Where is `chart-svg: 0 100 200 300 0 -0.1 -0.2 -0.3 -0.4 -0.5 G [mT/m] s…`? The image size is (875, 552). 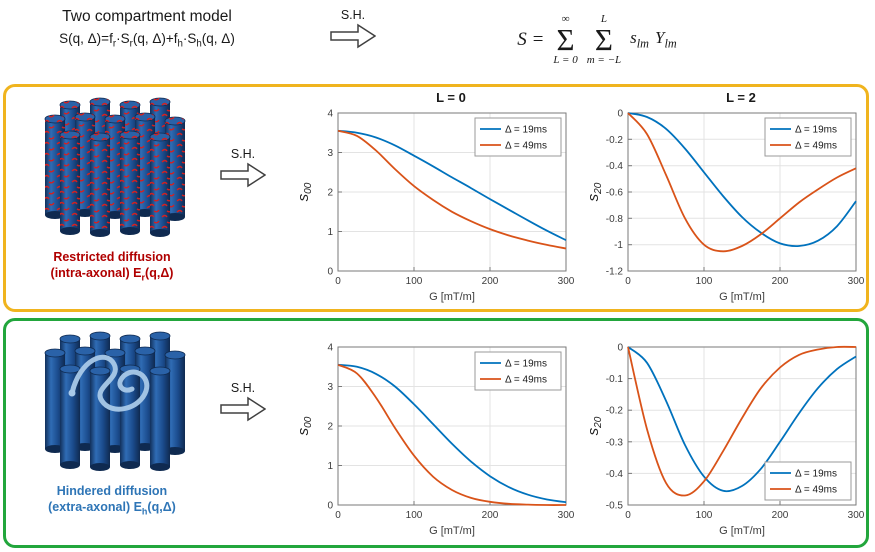
chart-svg: 0 100 200 300 0 -0.1 -0.2 -0.3 -0.4 -0.5 G [mT/m] s… is located at coordinates (725, 440).